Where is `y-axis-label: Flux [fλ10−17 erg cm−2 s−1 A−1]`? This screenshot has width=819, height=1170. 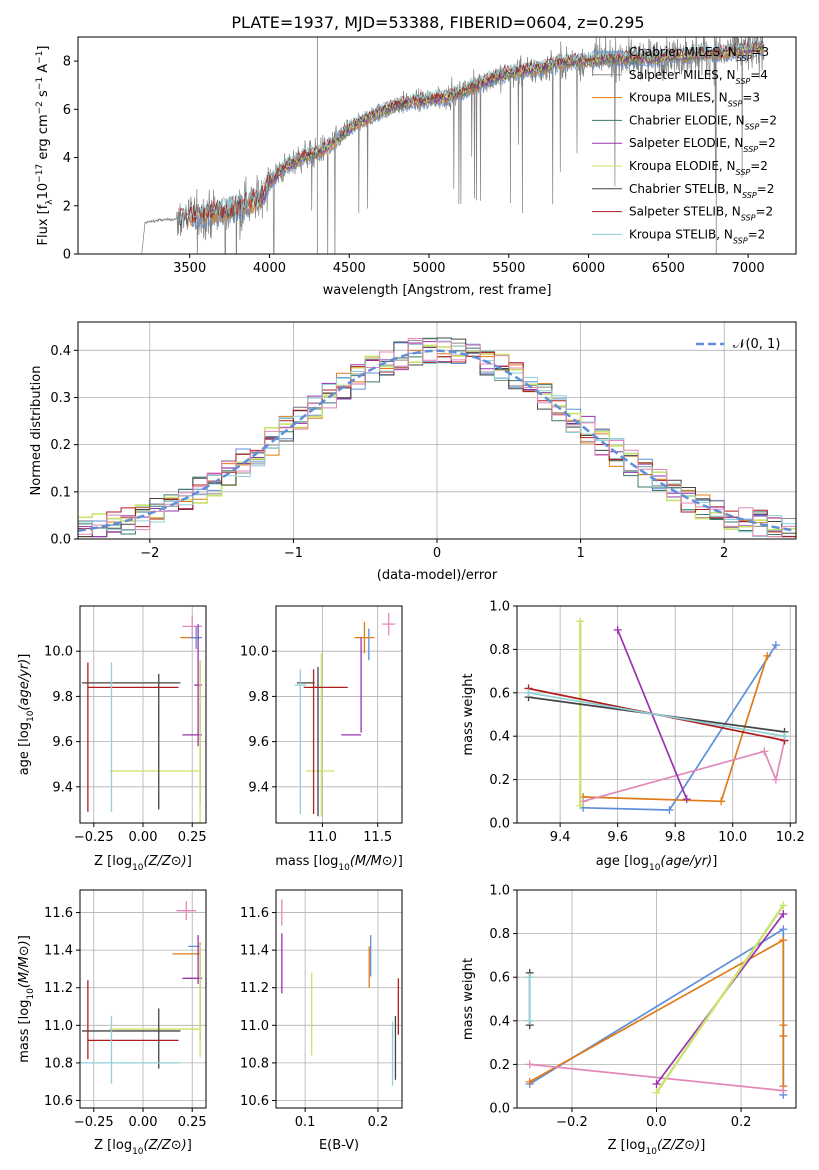 y-axis-label: Flux [fλ10−17 erg cm−2 s−1 A−1] is located at coordinates (45, 146).